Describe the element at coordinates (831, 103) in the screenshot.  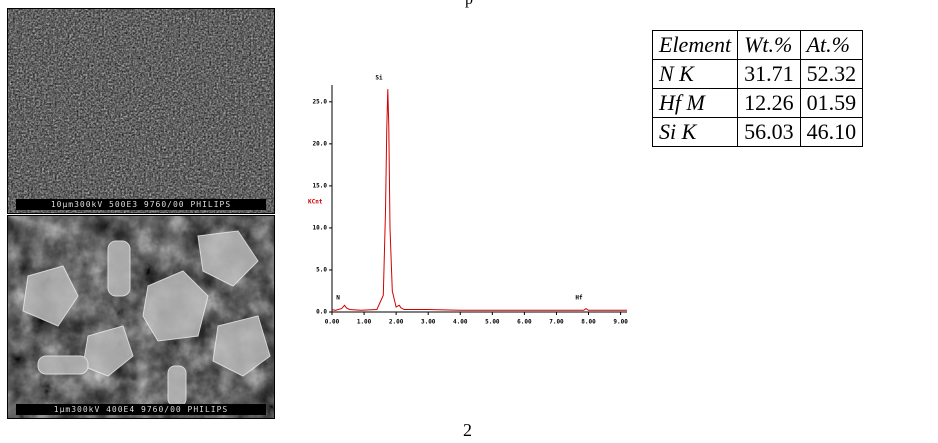
I see `table-cell: 01.59` at that location.